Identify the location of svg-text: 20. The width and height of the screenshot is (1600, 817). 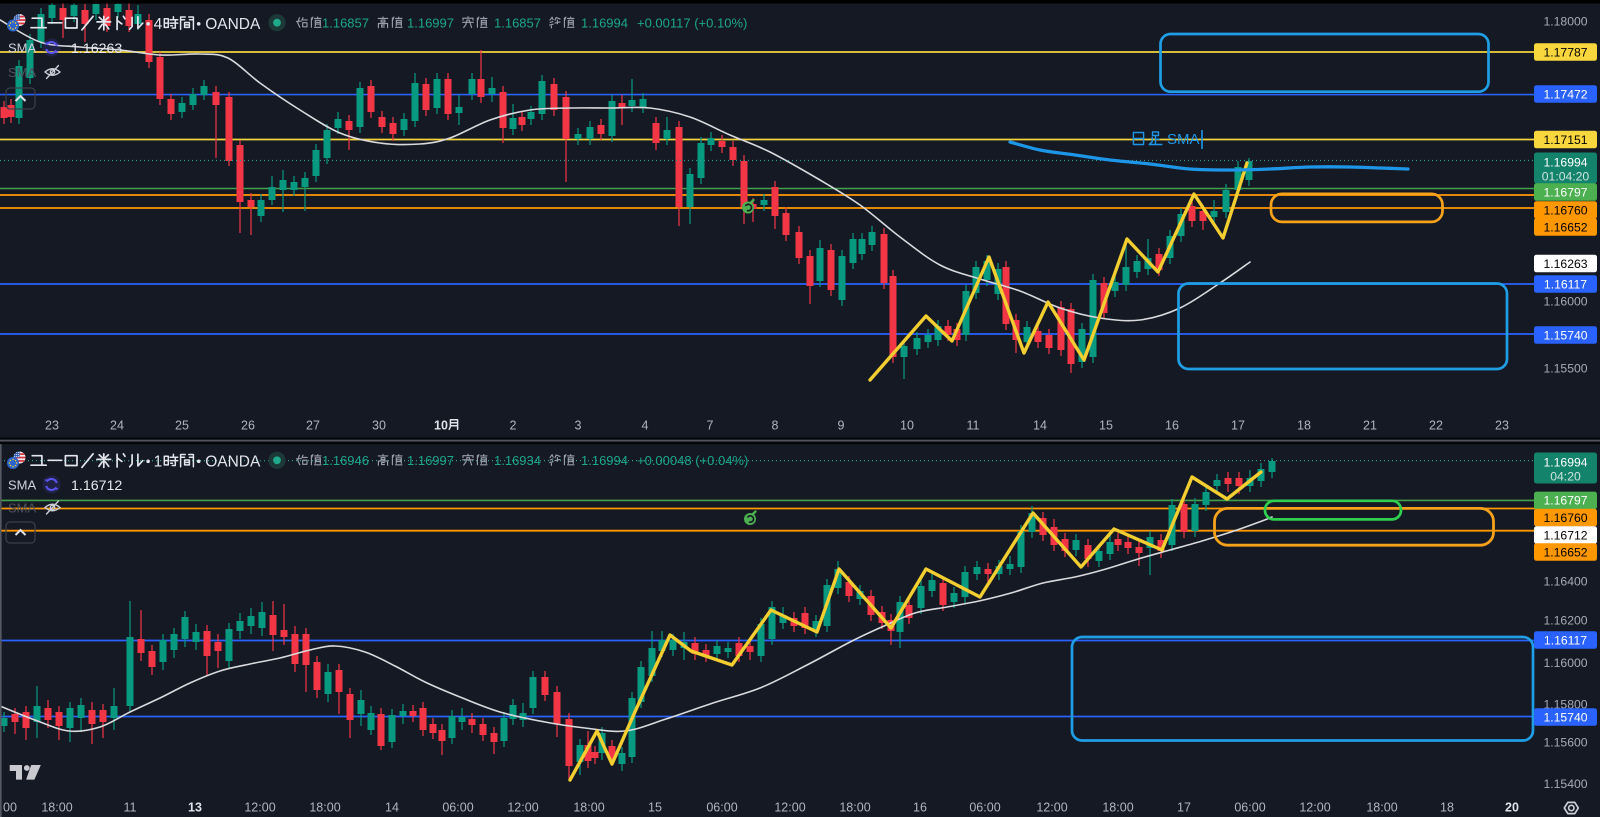
(1512, 808).